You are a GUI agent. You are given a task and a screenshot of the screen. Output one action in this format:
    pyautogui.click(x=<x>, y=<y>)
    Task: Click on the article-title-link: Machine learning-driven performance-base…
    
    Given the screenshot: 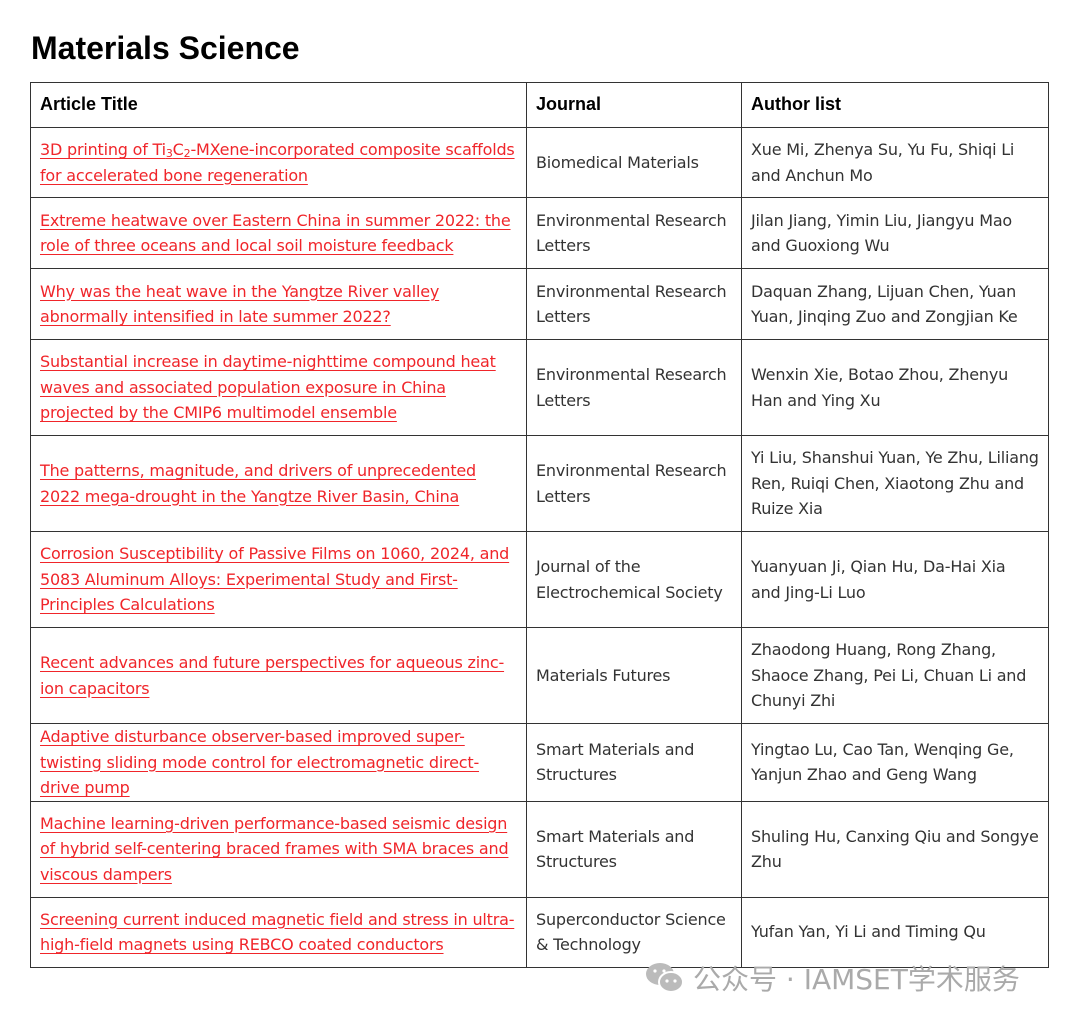 What is the action you would take?
    pyautogui.click(x=274, y=848)
    